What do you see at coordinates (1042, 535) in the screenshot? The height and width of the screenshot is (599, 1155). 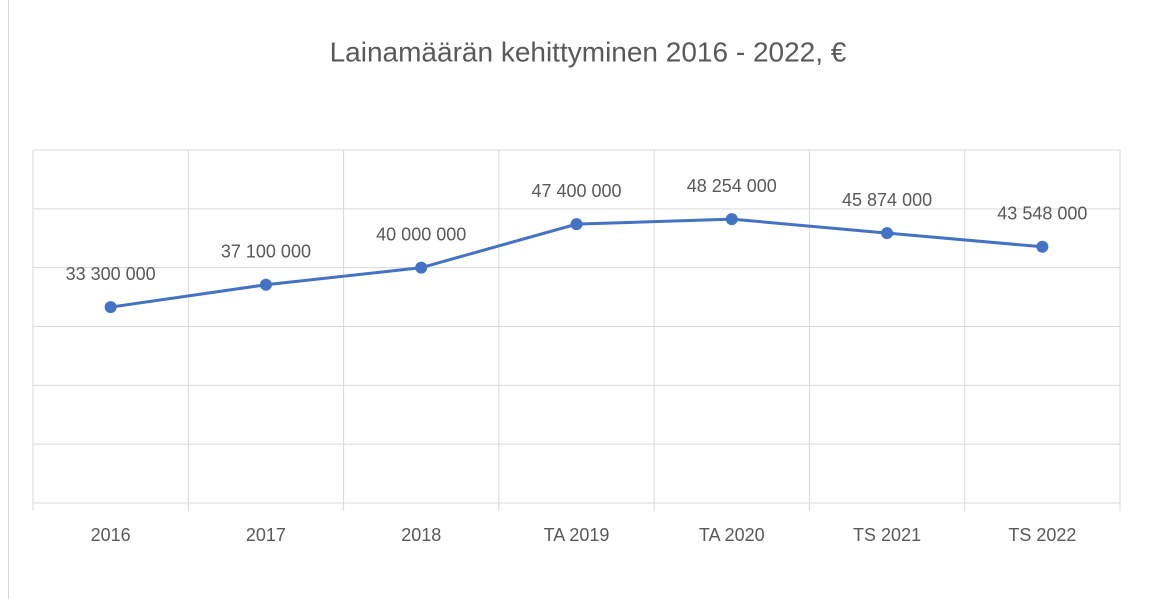 I see `x-tick-label: TS 2022` at bounding box center [1042, 535].